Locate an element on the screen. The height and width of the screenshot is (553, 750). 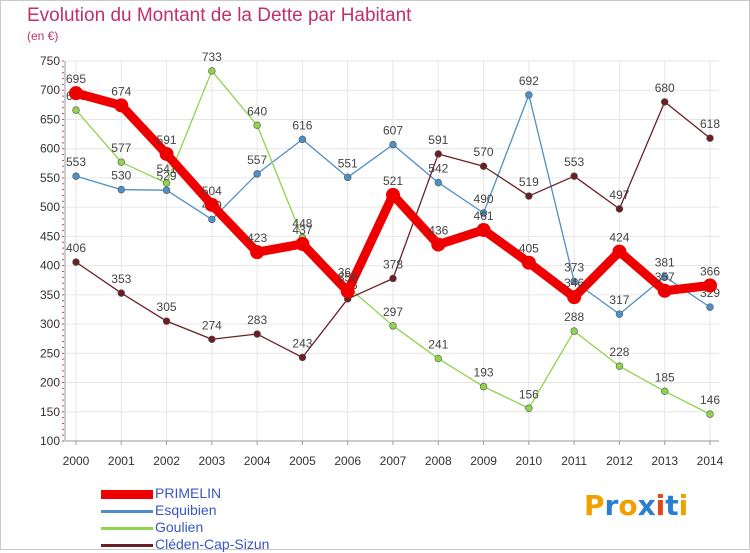
data-label-goulien: 185 is located at coordinates (665, 377).